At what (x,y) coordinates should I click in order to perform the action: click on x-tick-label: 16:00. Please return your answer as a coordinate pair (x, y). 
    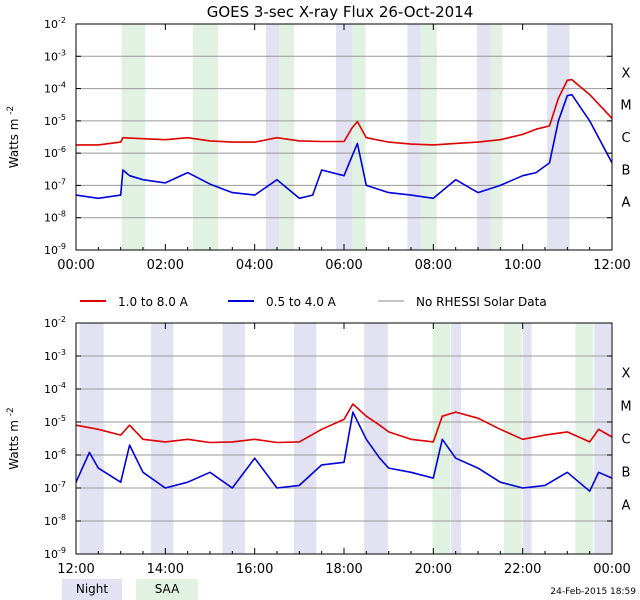
    Looking at the image, I should click on (254, 569).